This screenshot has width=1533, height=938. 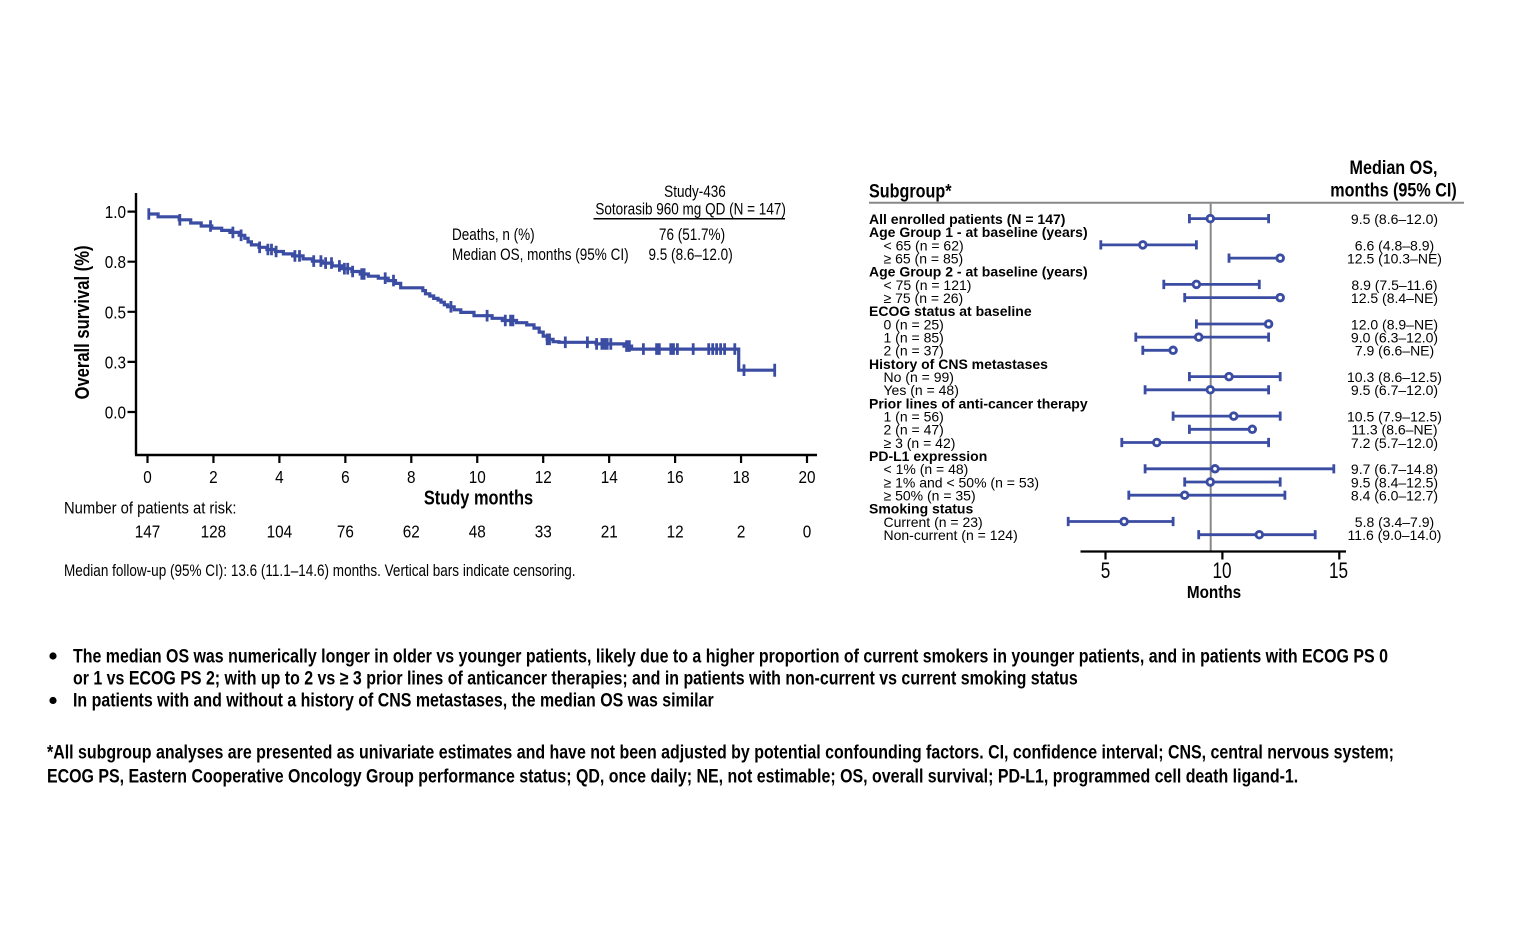 What do you see at coordinates (914, 324) in the screenshot?
I see `svg-text: 0 (n = 25)` at bounding box center [914, 324].